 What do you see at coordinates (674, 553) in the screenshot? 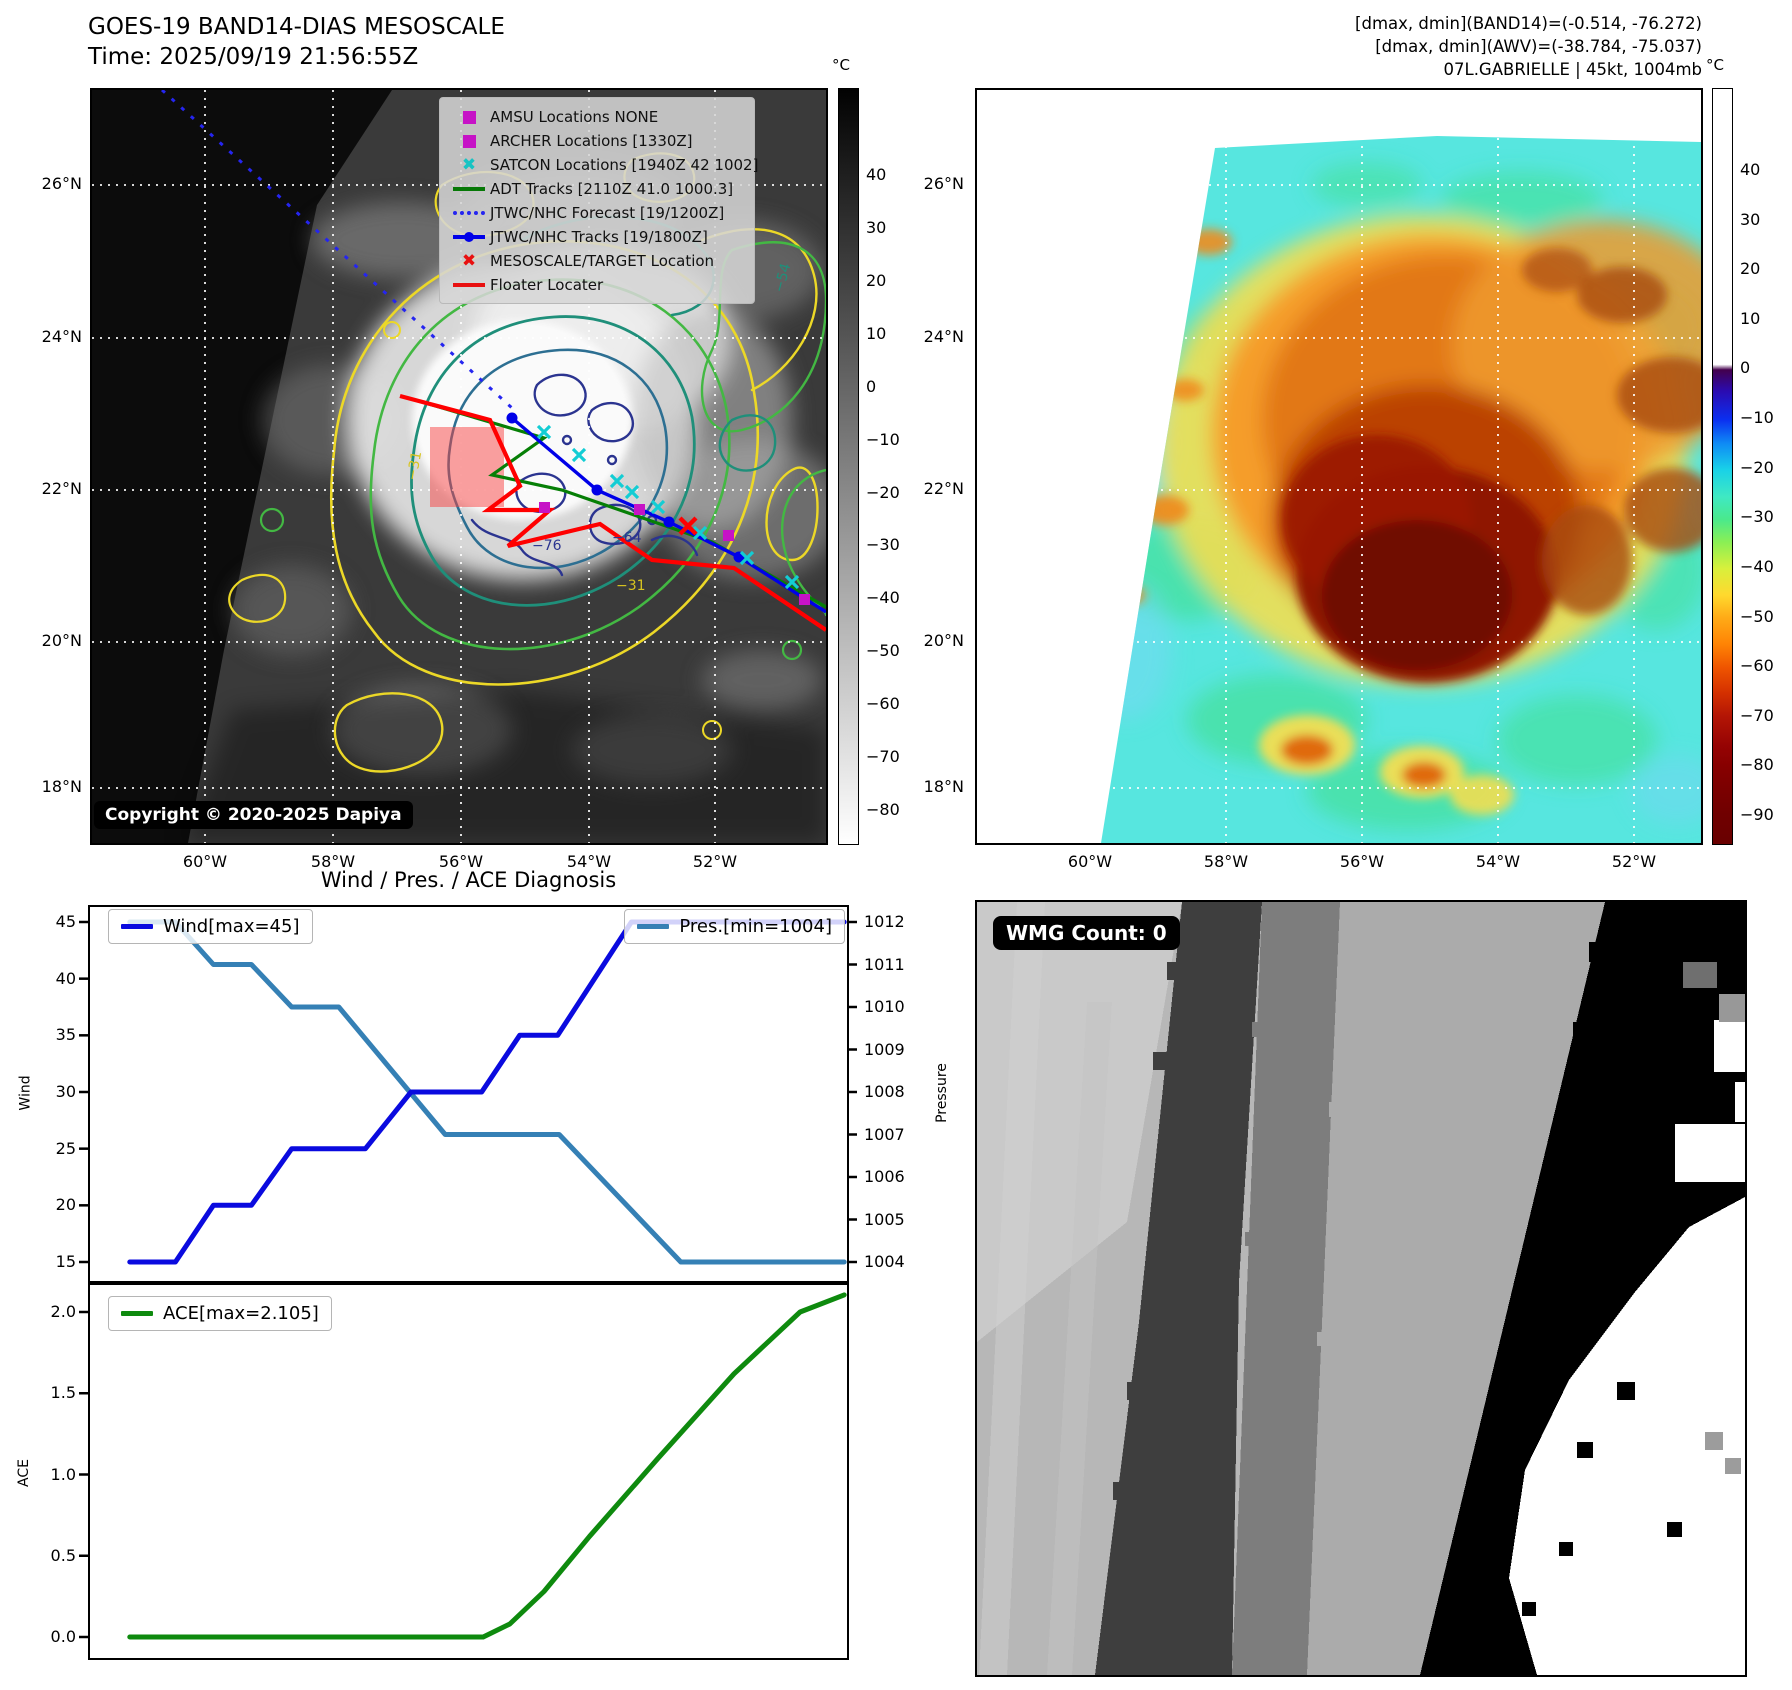
I see `archer-markers` at bounding box center [674, 553].